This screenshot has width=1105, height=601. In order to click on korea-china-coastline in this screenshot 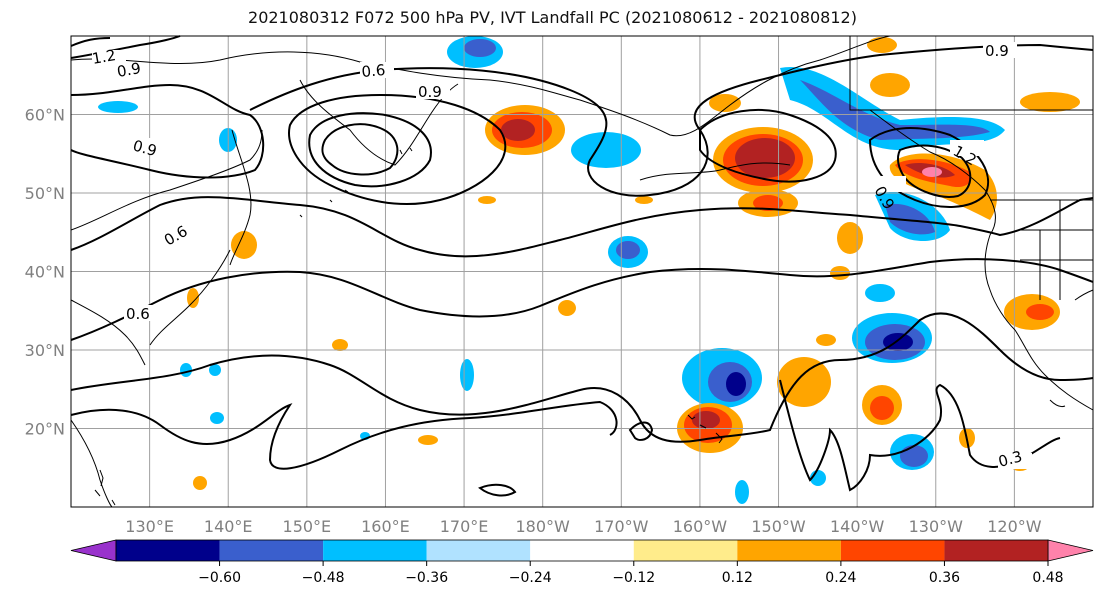, I will do `click(108, 332)`.